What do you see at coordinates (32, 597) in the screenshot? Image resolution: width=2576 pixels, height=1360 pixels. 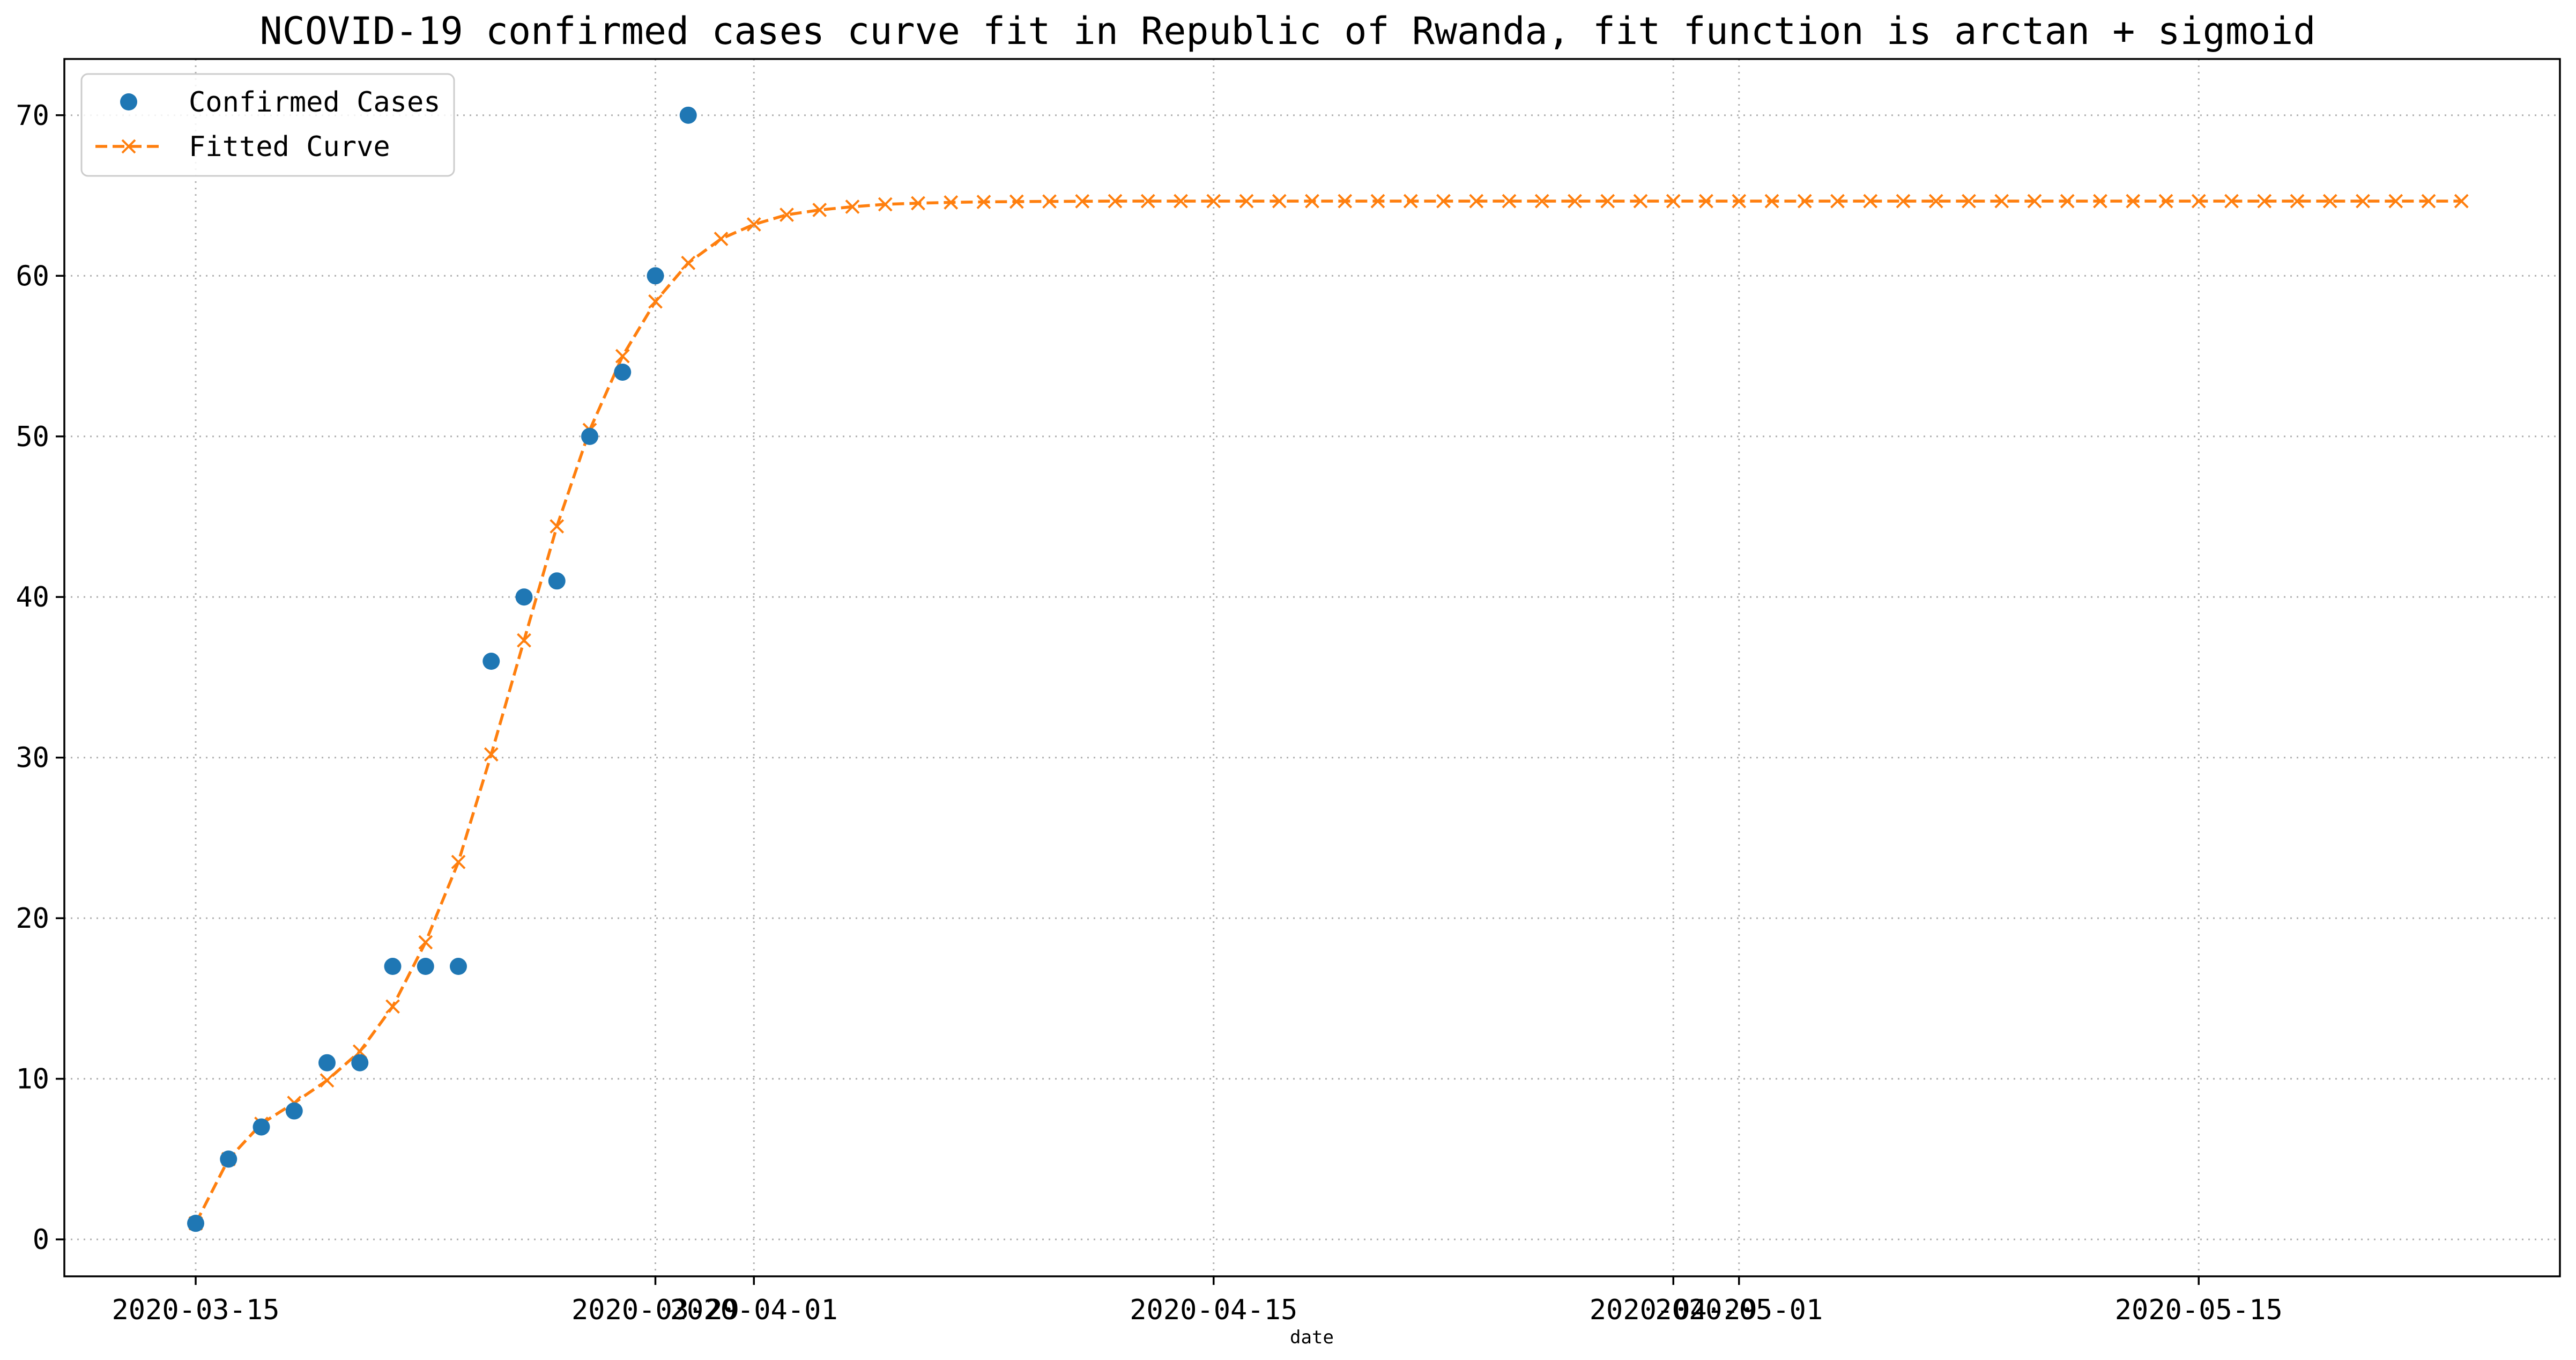 I see `y-tick-label: 40` at bounding box center [32, 597].